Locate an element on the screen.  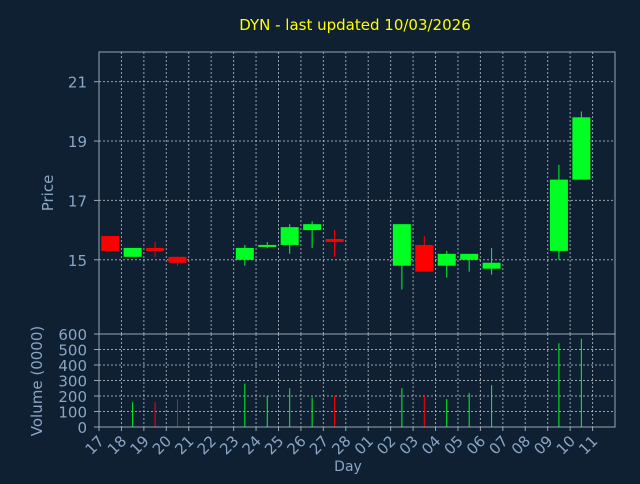
volume-bars is located at coordinates (357, 382).